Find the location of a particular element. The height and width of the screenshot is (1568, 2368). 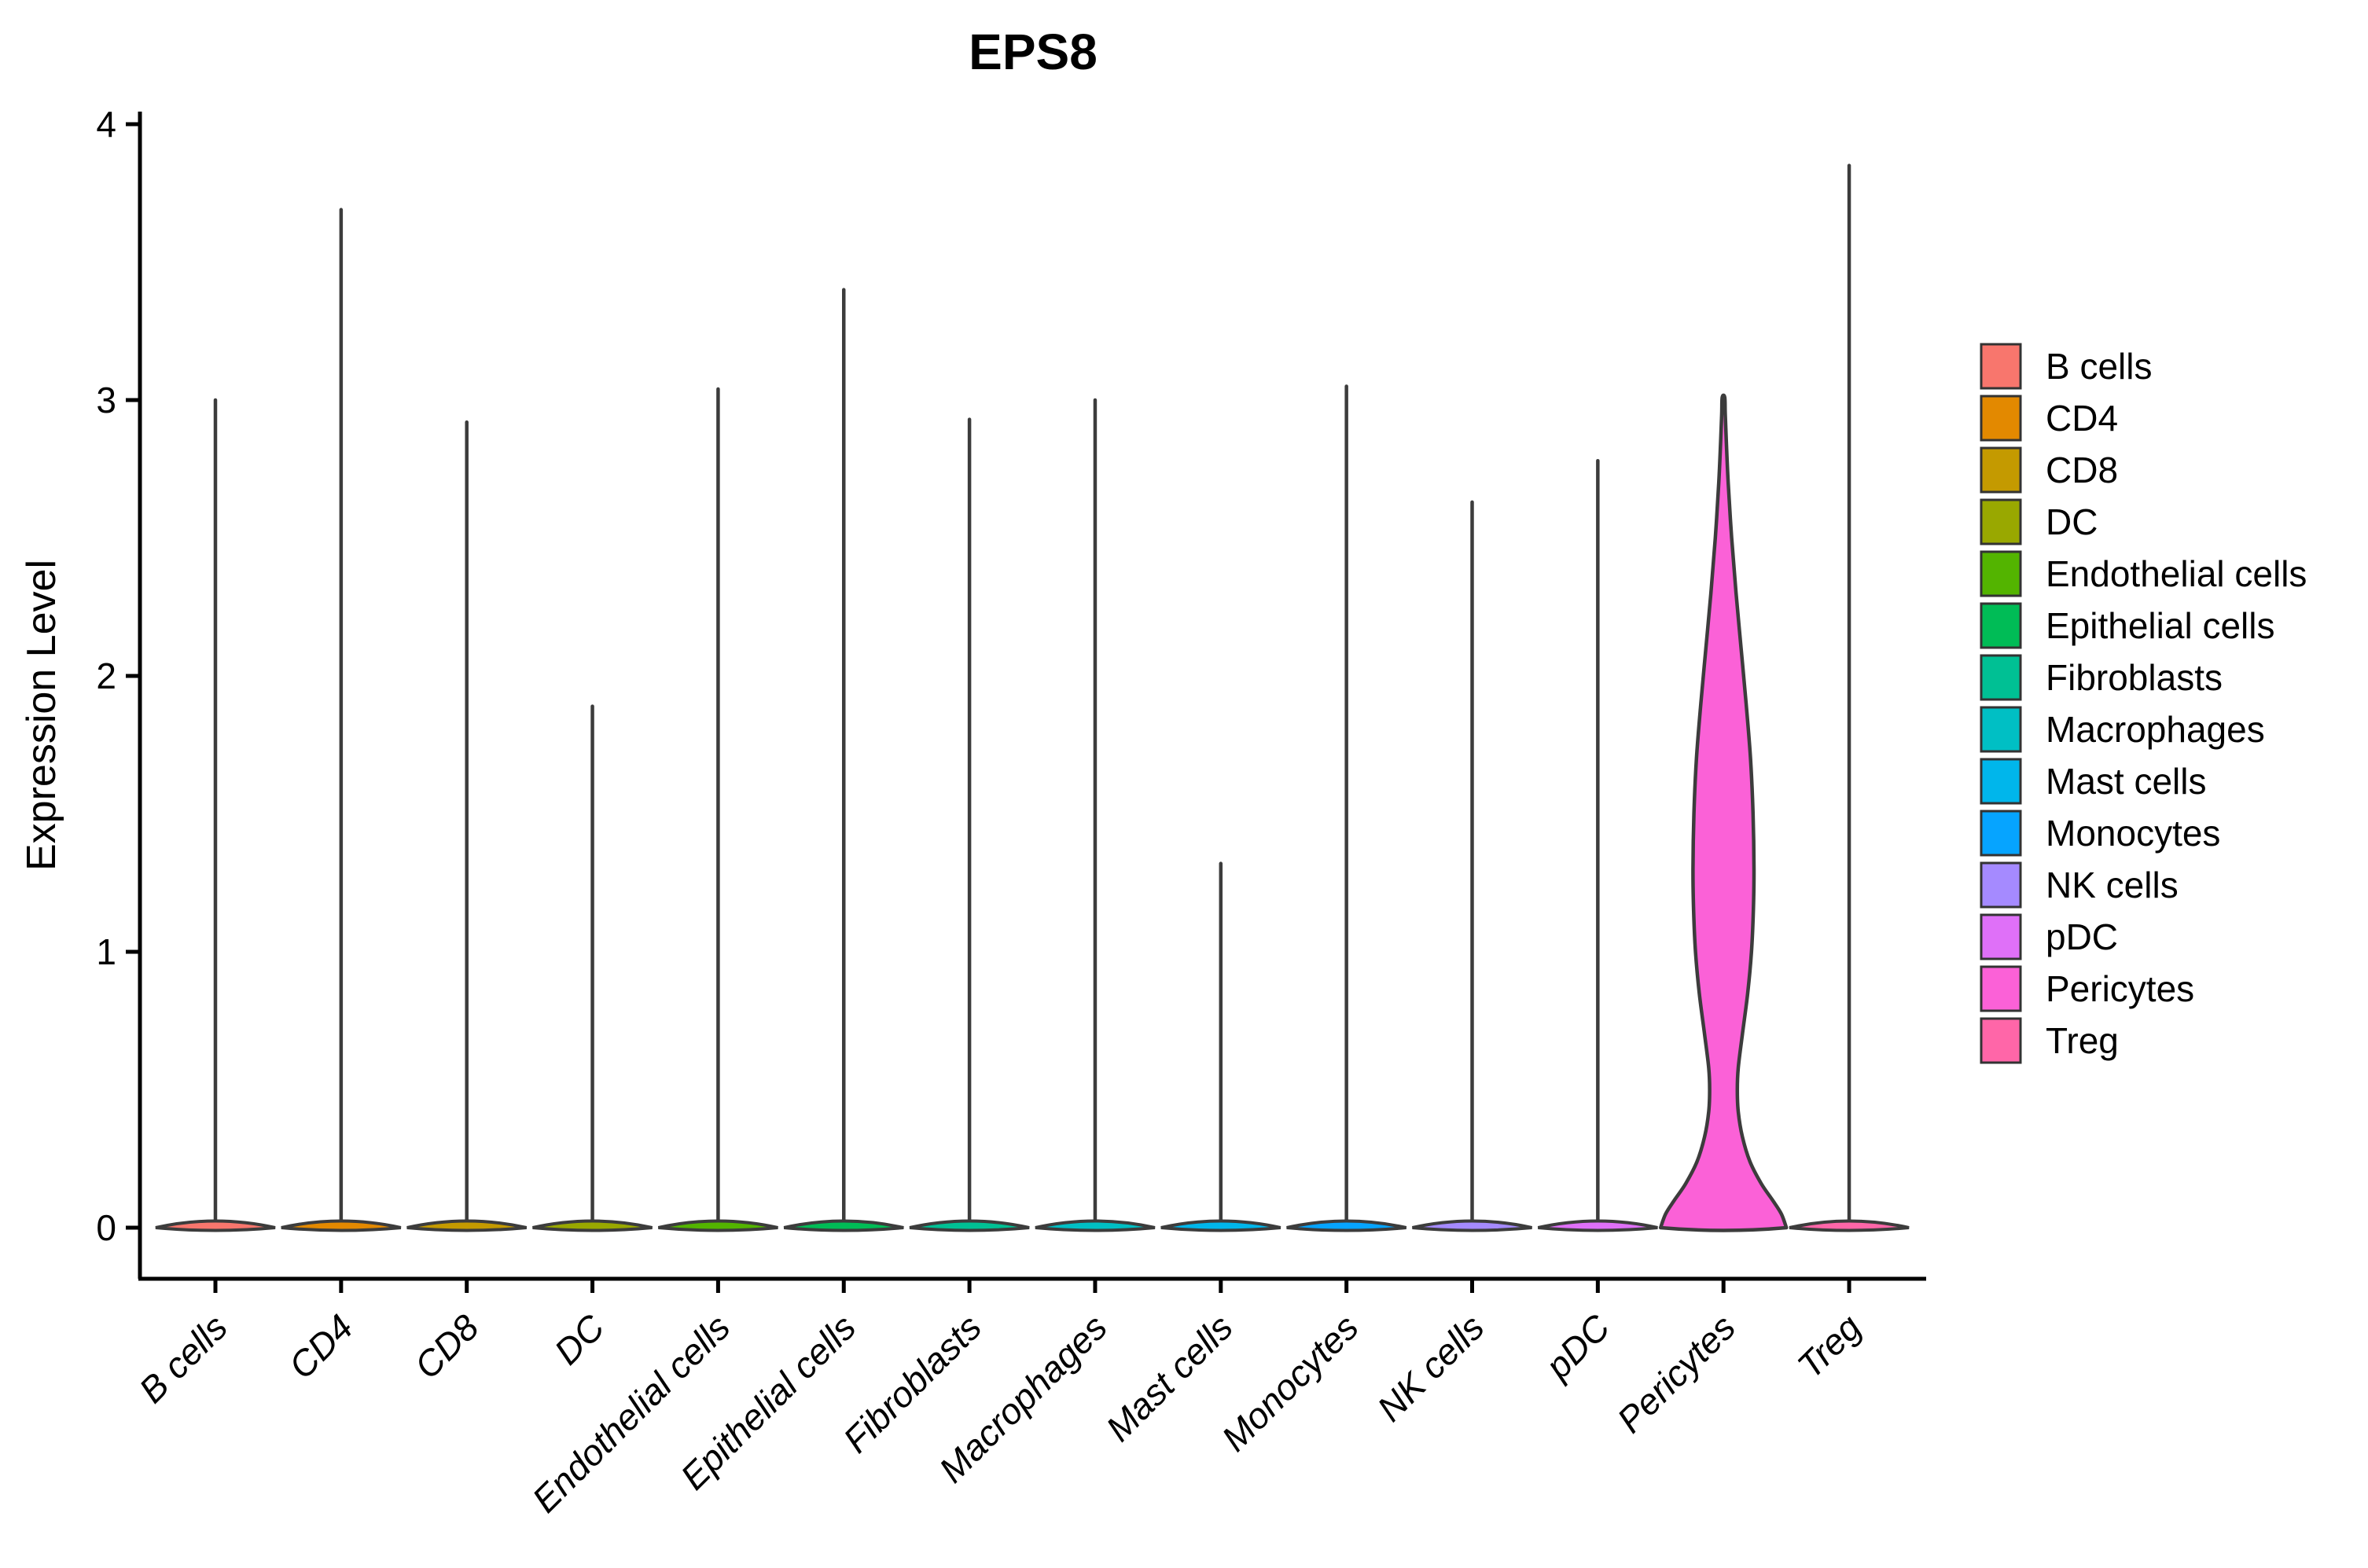

violin-pericytes is located at coordinates (1723, 812).